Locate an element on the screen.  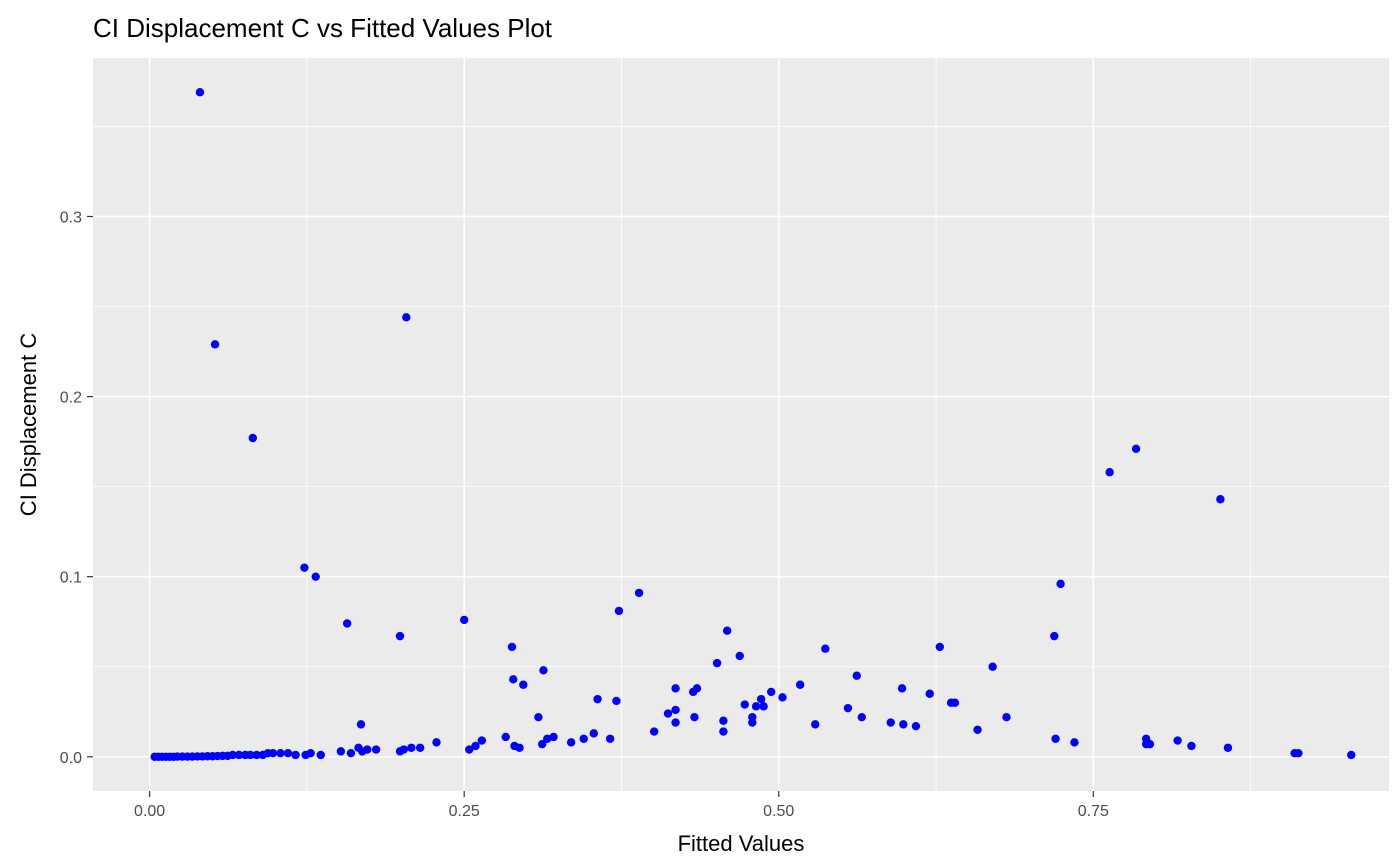
x-tick-label: 0.50 is located at coordinates (778, 811).